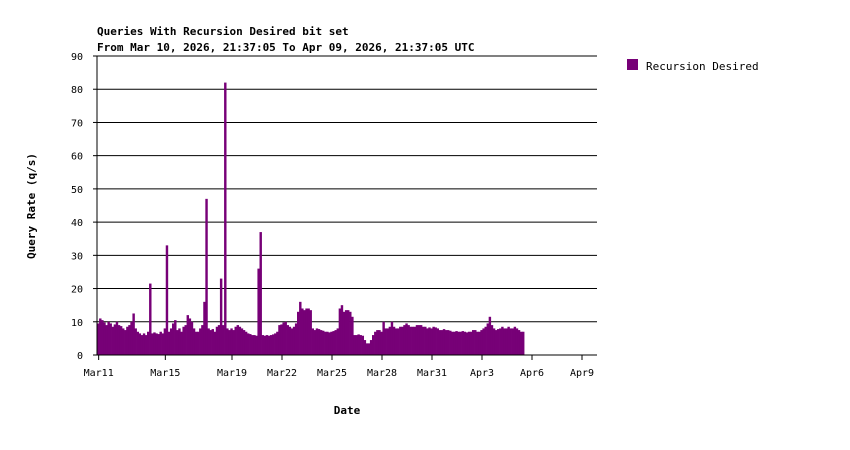 The height and width of the screenshot is (450, 850). Describe the element at coordinates (582, 373) in the screenshot. I see `x-tick-label: Apr9` at that location.